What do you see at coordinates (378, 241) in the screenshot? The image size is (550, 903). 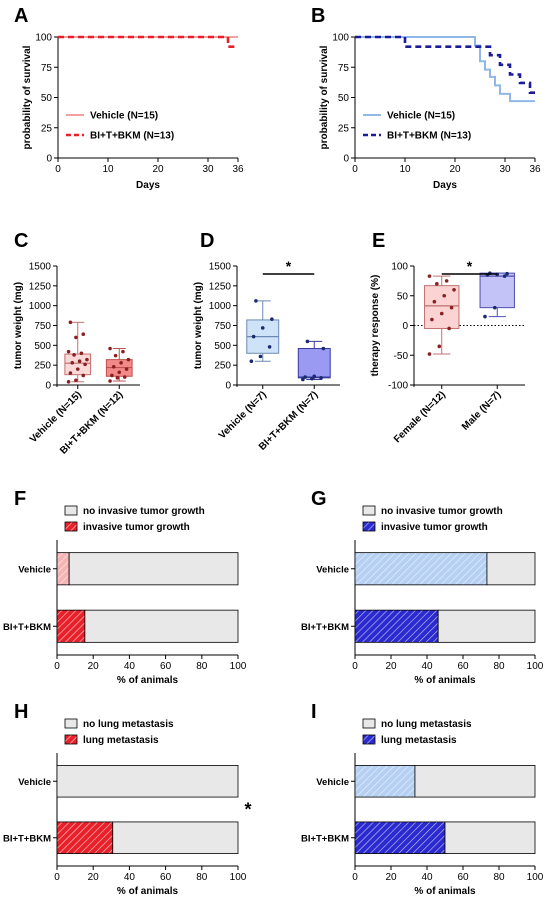 I see `panel-letter: E` at bounding box center [378, 241].